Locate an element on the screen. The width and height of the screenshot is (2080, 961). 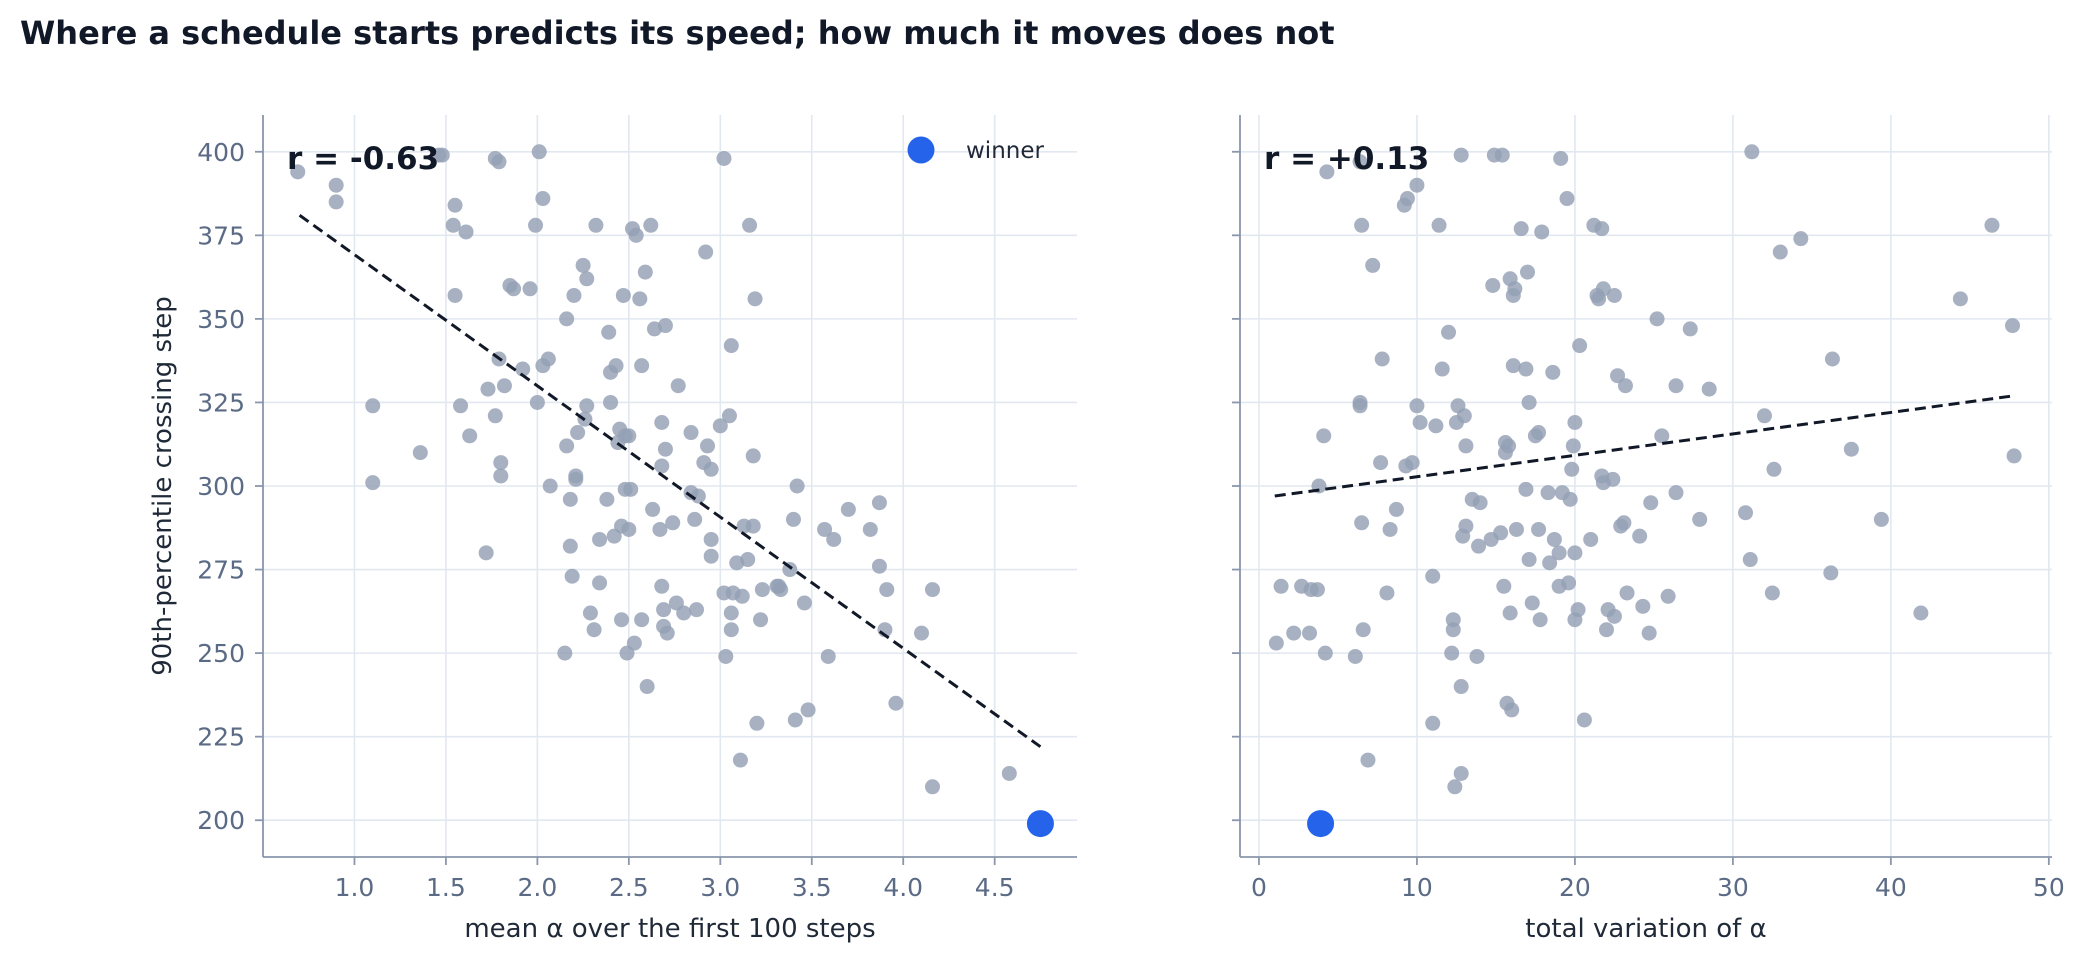
x-tick-label: 2.0 is located at coordinates (537, 887).